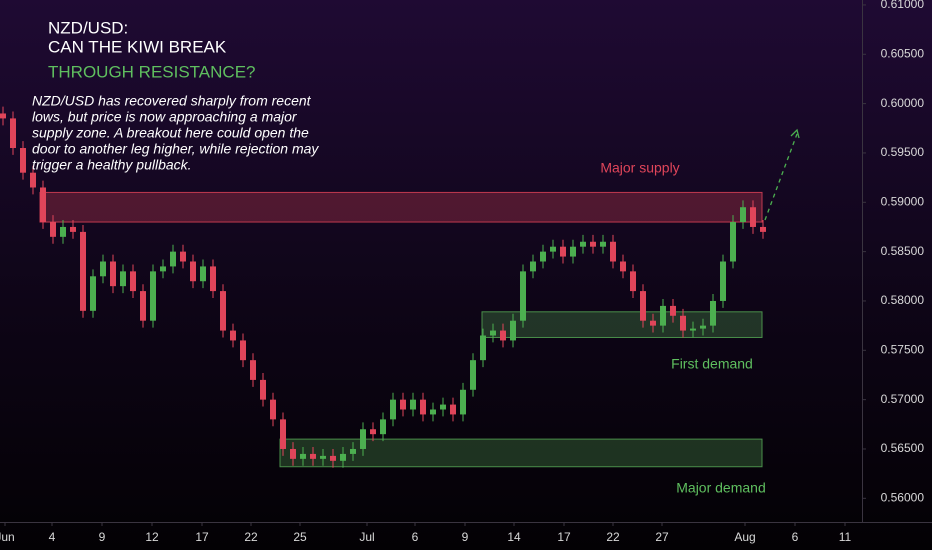 The image size is (932, 550). Describe the element at coordinates (721, 488) in the screenshot. I see `zone-label: Major demand` at that location.